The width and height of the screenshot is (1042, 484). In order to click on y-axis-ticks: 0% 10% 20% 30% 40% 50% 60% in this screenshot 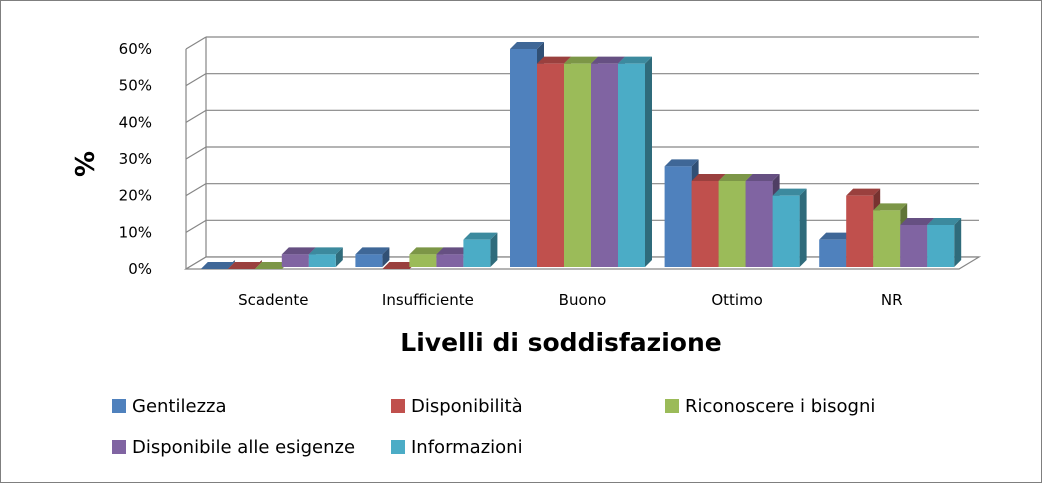, I will do `click(135, 159)`.